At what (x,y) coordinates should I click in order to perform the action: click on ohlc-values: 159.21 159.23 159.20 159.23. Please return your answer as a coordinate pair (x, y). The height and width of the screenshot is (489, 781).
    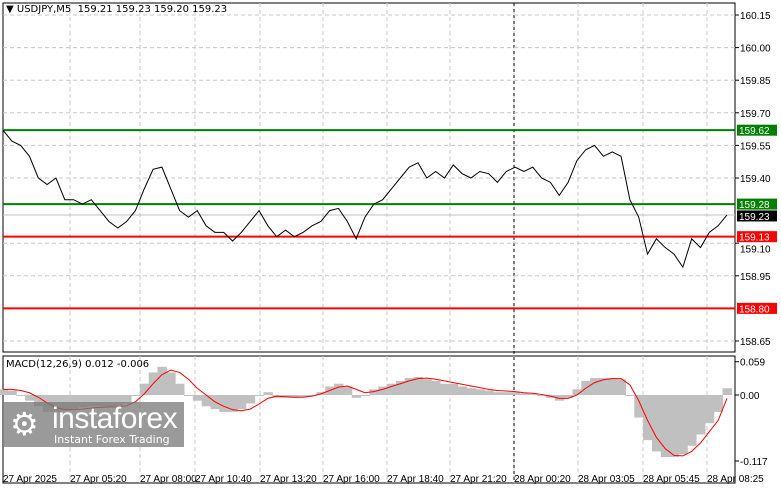
    Looking at the image, I should click on (152, 9).